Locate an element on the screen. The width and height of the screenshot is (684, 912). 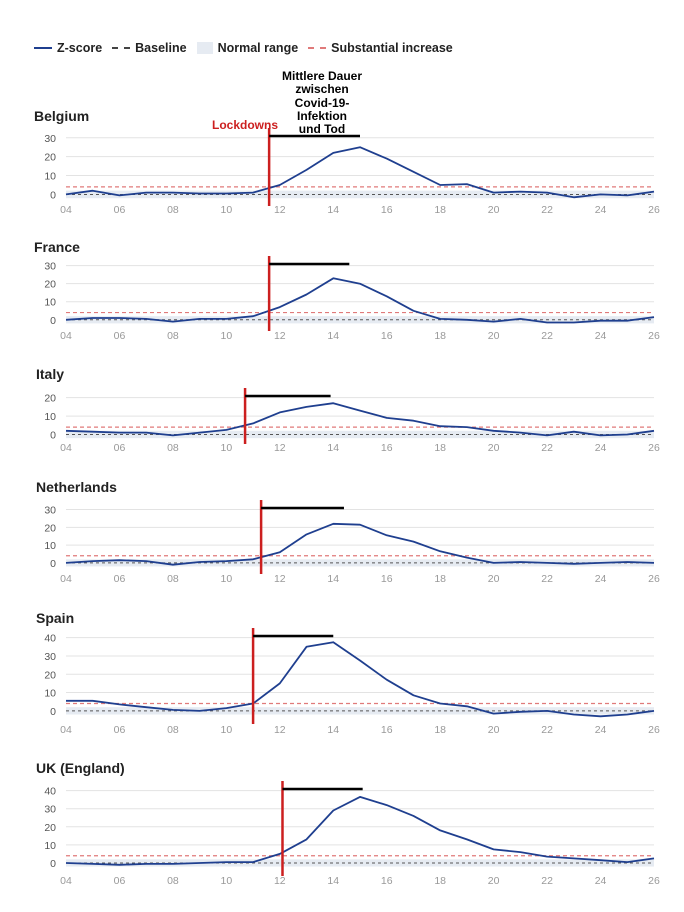
annotation-line: zwischen is located at coordinates (322, 89).